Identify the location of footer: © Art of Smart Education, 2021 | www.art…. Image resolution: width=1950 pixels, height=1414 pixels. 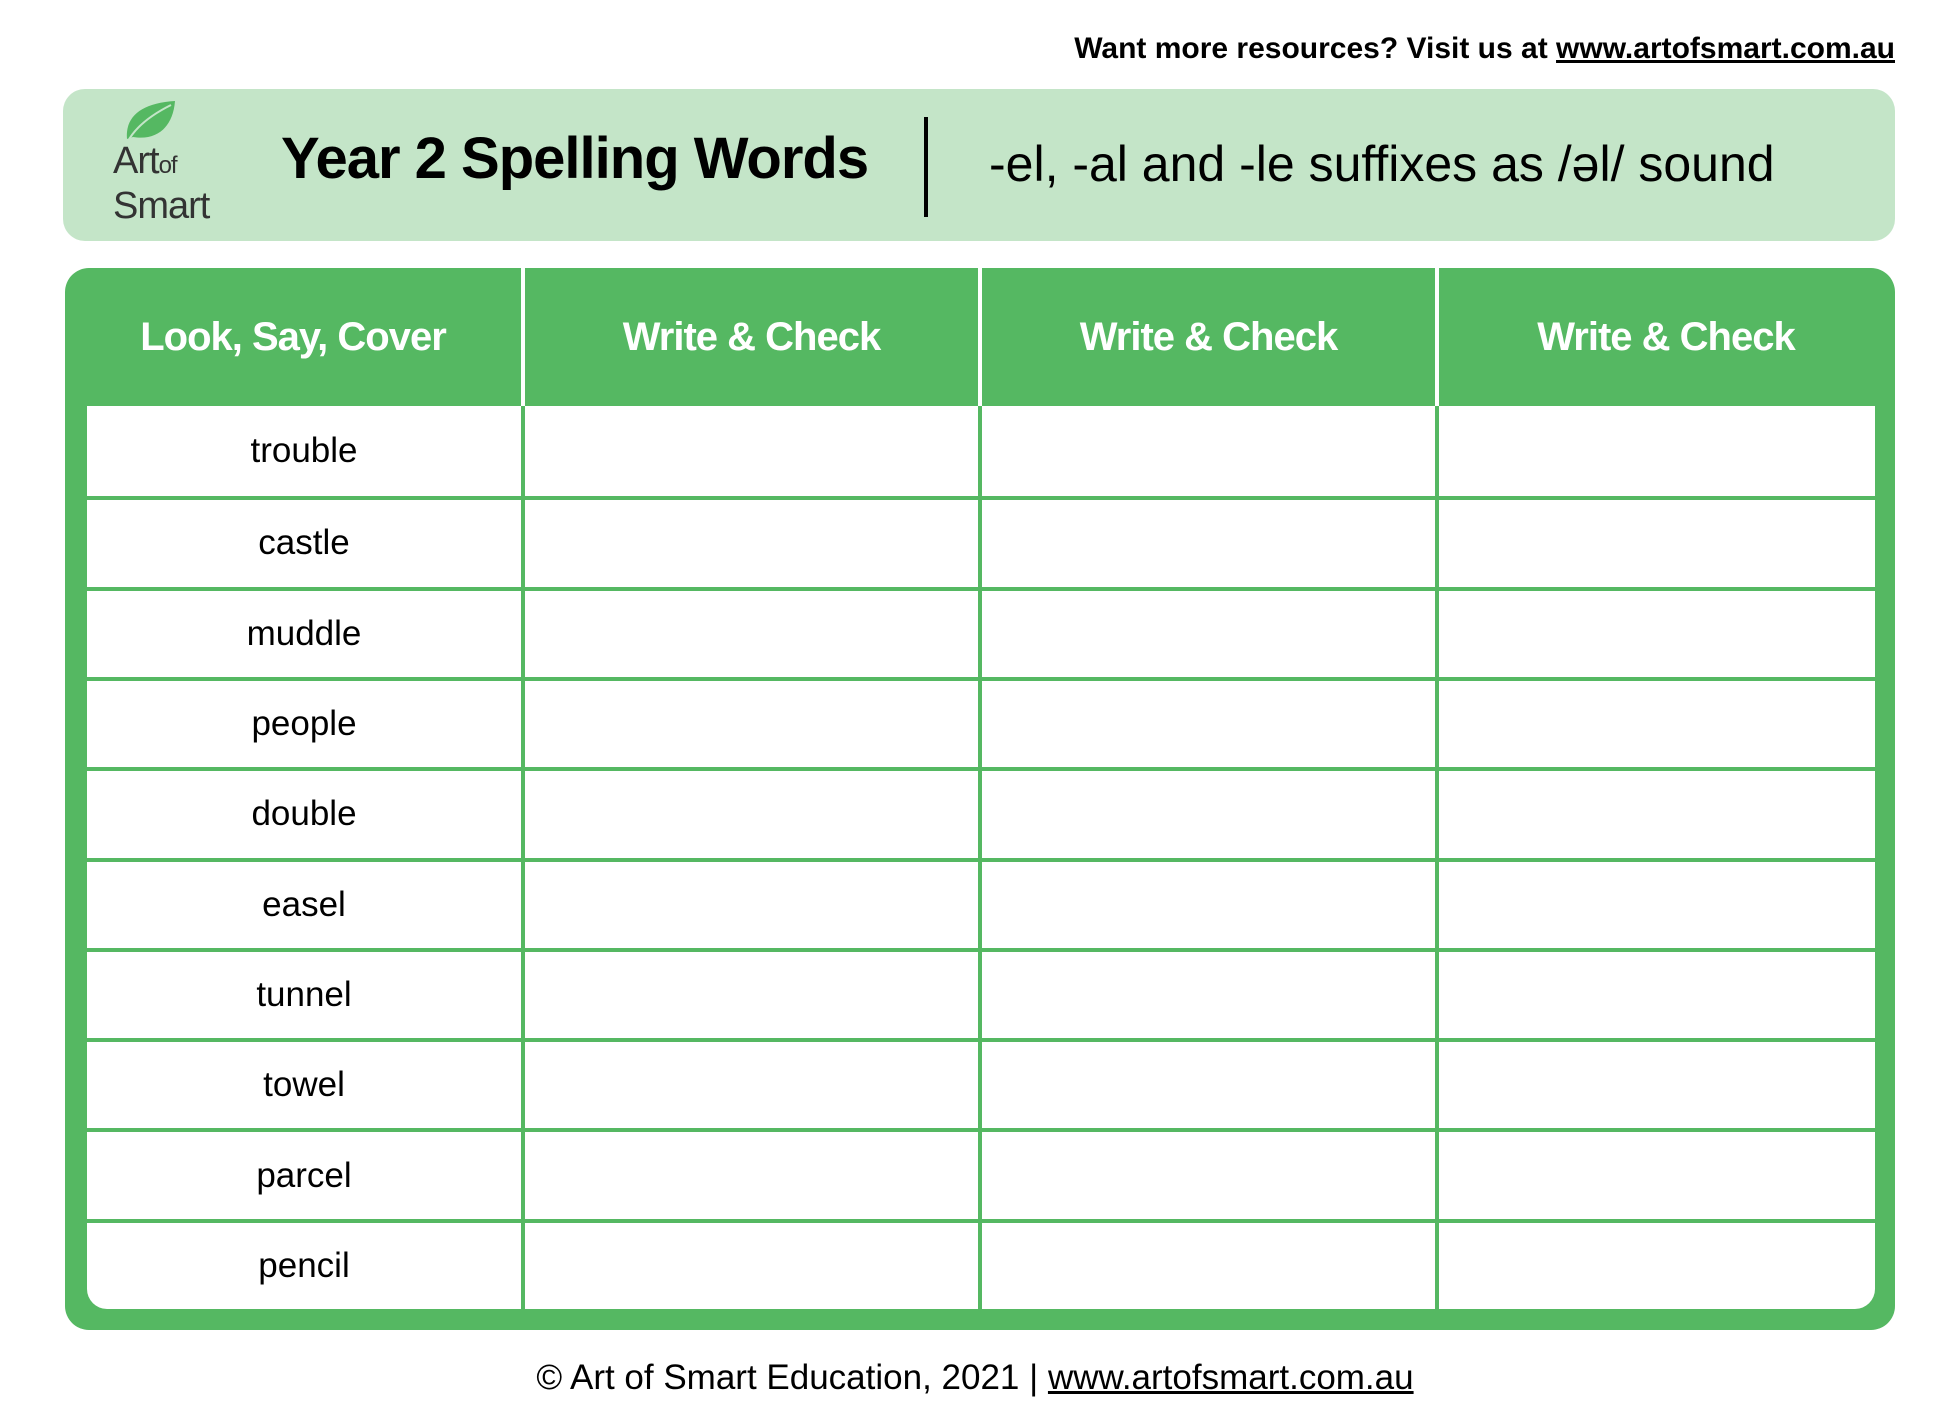
(975, 1378).